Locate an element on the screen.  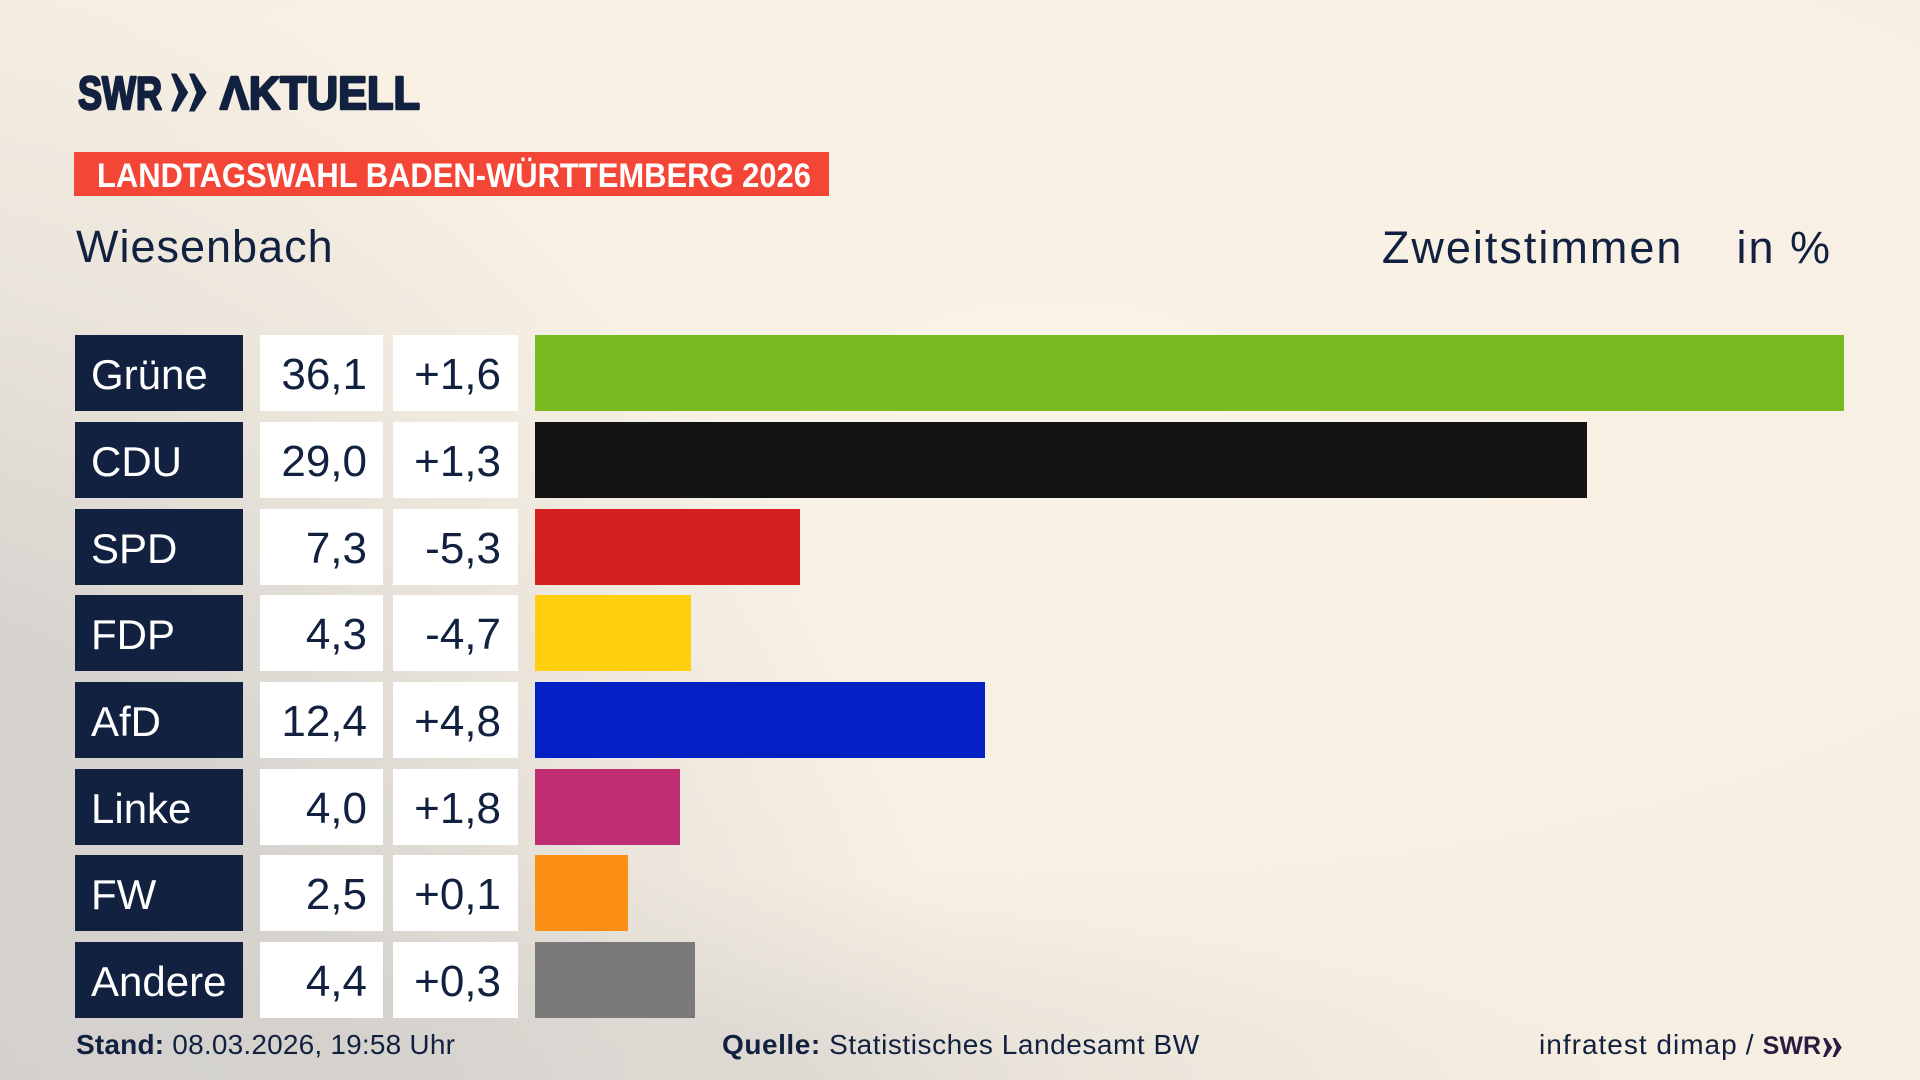
svg-text: SWR is located at coordinates (120, 93).